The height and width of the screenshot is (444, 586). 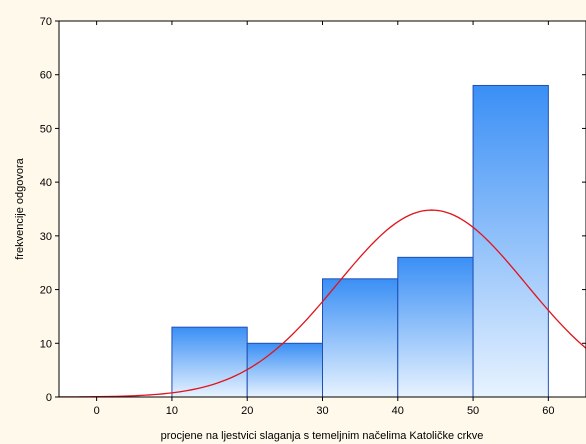 I want to click on x-tick-label: 50, so click(x=473, y=411).